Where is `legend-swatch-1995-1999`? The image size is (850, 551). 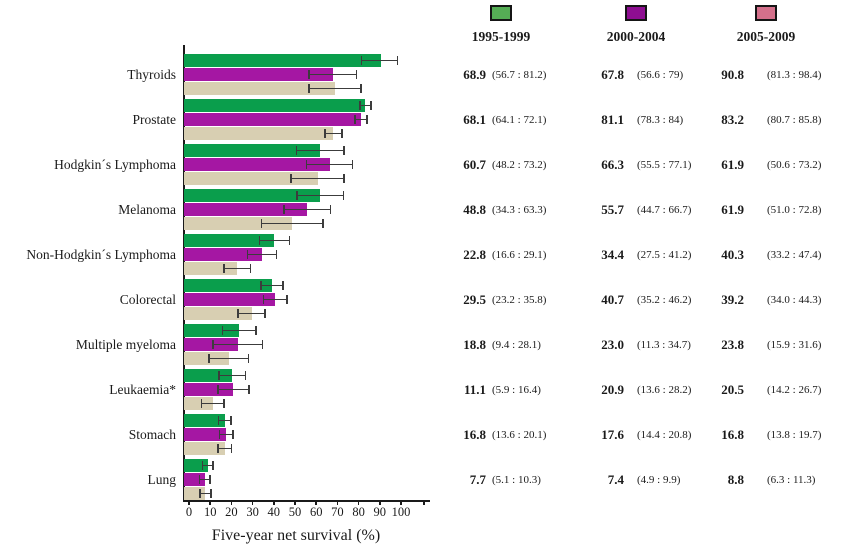
legend-swatch-1995-1999 is located at coordinates (501, 13).